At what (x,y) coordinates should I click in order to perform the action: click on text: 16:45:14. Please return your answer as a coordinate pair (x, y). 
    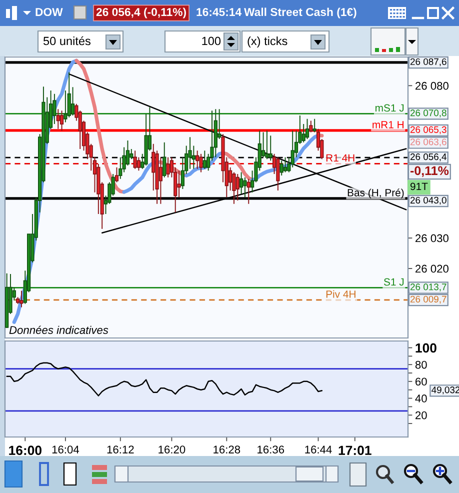
    Looking at the image, I should click on (219, 12).